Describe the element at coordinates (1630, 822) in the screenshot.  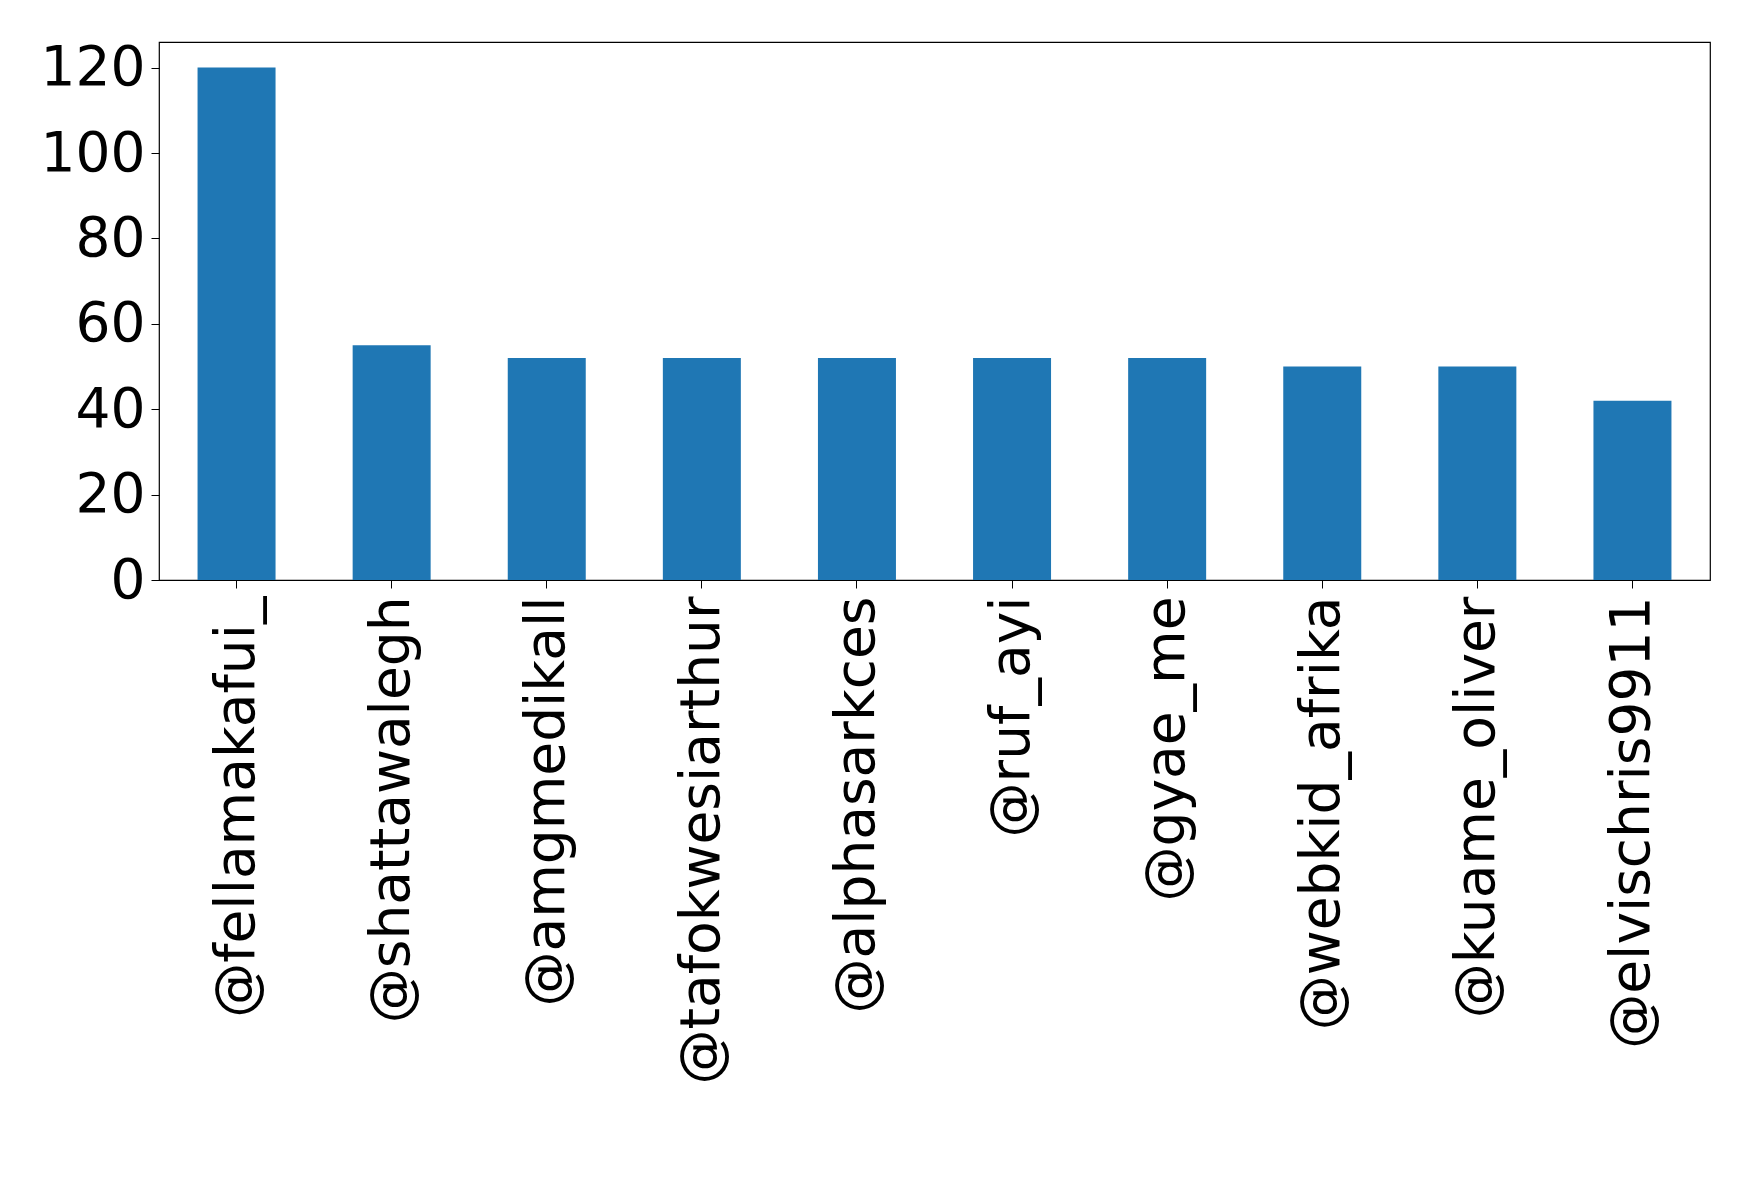
I see `x-tick-label: @elvischris9911` at that location.